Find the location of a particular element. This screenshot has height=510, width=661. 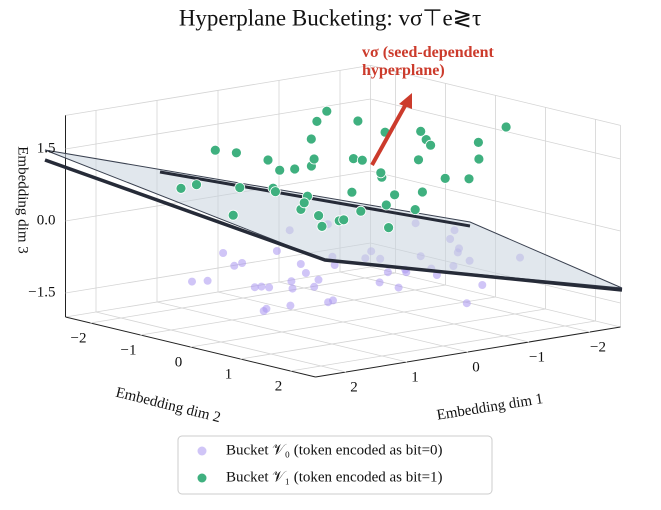

y-tick-label: 1 is located at coordinates (229, 374).